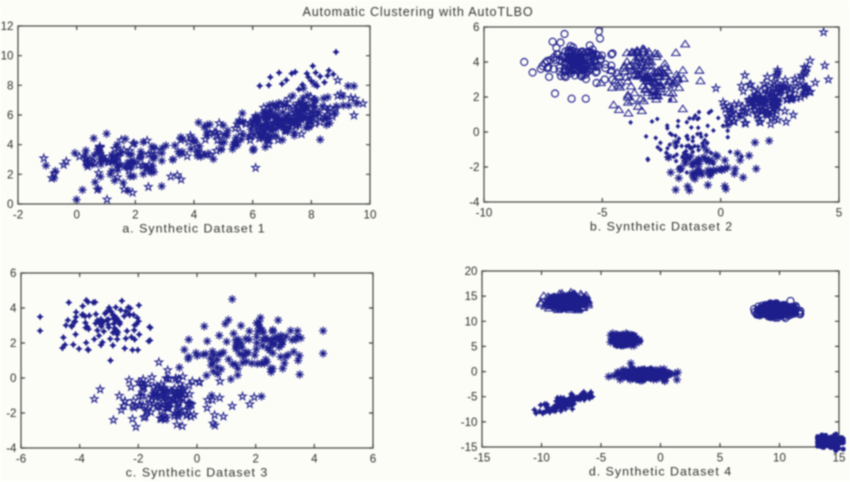 This screenshot has width=850, height=482. Describe the element at coordinates (471, 271) in the screenshot. I see `svg-text: 20` at that location.